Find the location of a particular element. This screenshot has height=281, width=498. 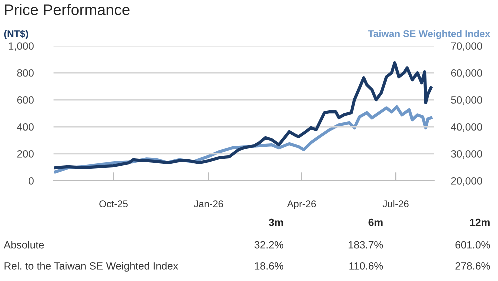

text: 6m is located at coordinates (375, 222).